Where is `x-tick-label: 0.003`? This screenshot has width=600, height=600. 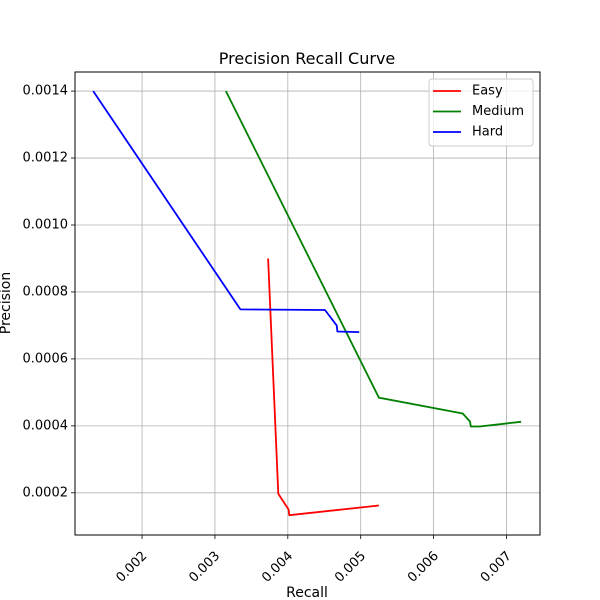 x-tick-label: 0.003 is located at coordinates (204, 567).